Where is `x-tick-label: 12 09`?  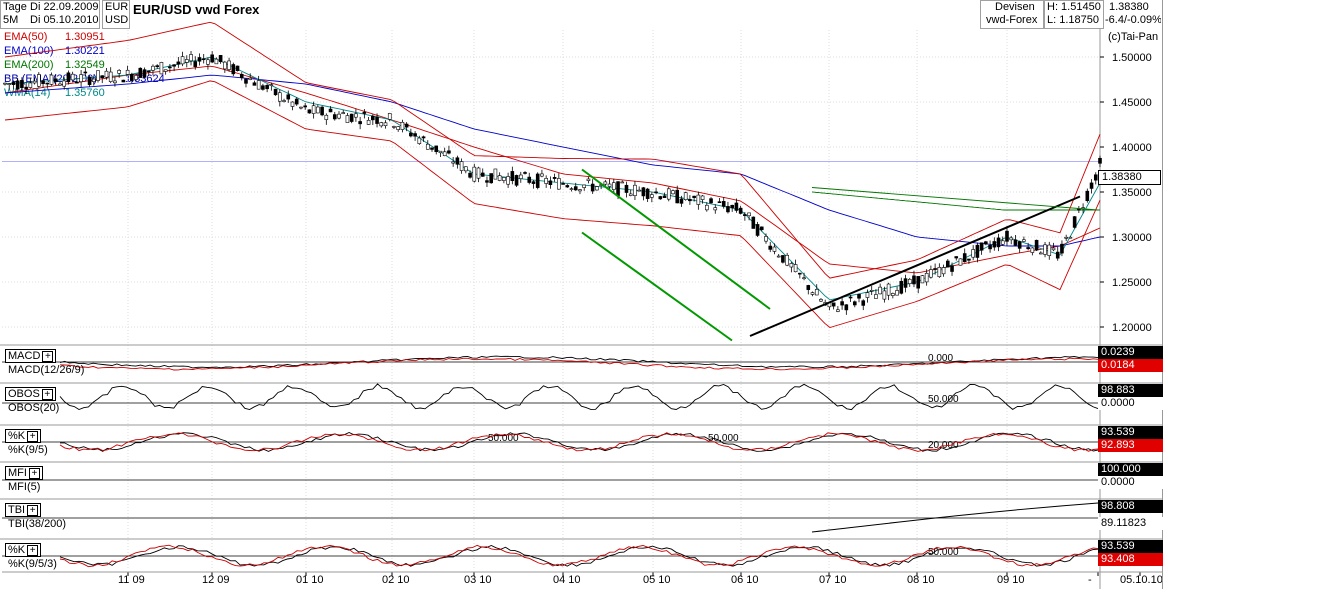
x-tick-label: 12 09 is located at coordinates (216, 580).